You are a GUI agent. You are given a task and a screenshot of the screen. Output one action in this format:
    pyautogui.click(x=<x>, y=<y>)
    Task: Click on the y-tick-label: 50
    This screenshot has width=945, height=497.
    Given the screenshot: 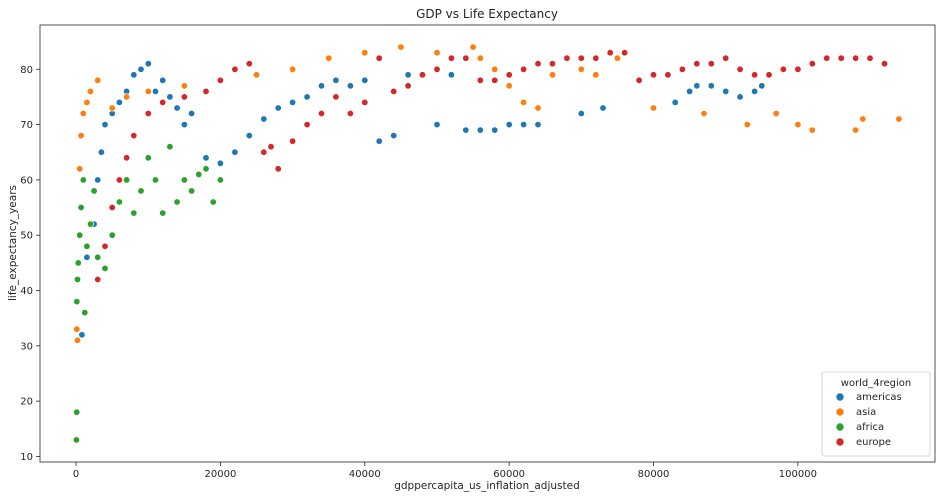 What is the action you would take?
    pyautogui.click(x=26, y=236)
    